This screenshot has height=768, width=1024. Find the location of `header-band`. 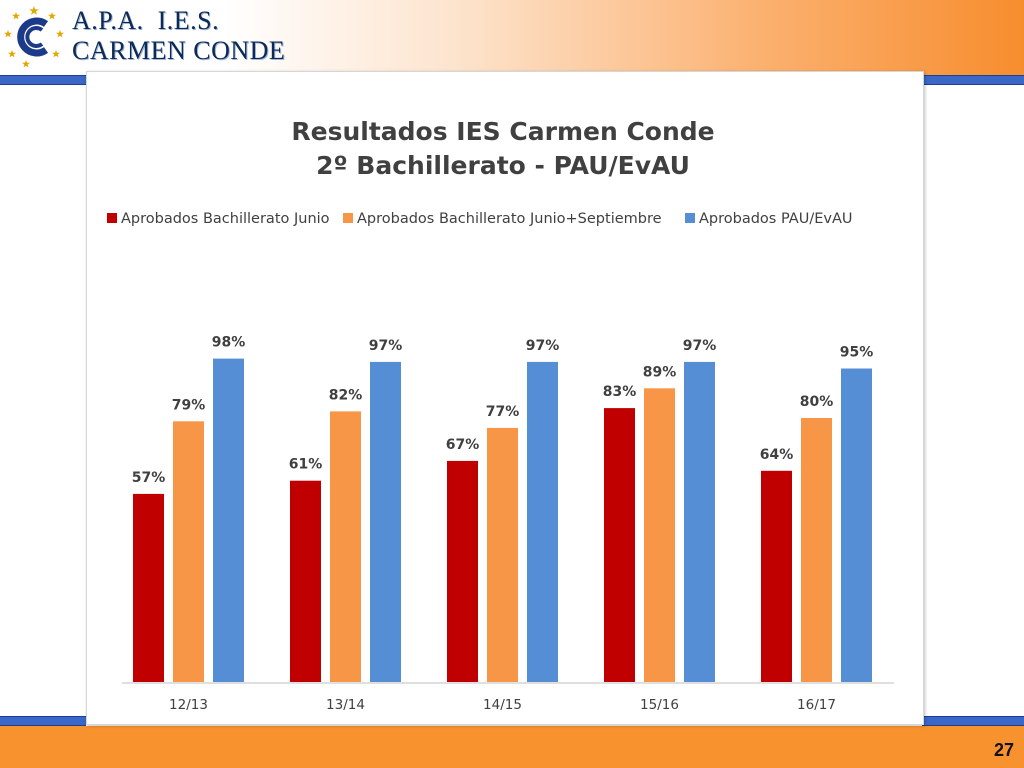

header-band is located at coordinates (512, 38).